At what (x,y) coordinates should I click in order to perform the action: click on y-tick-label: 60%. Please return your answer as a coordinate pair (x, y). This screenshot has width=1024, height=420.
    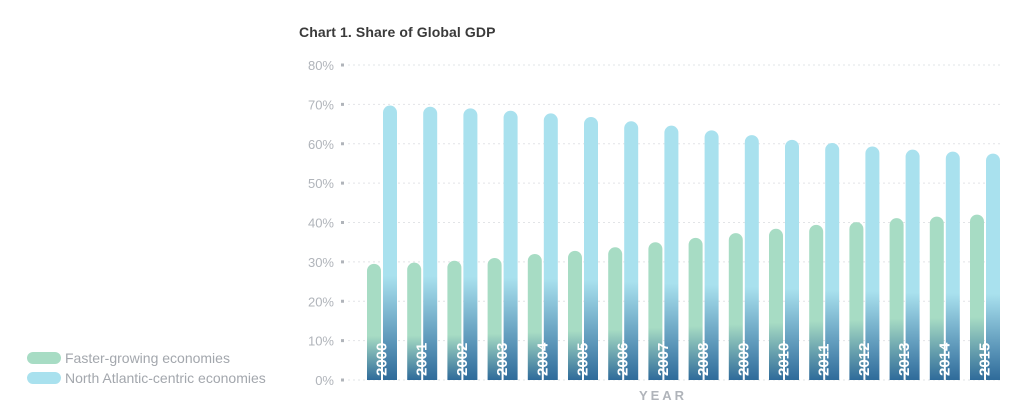
    Looking at the image, I should click on (321, 144).